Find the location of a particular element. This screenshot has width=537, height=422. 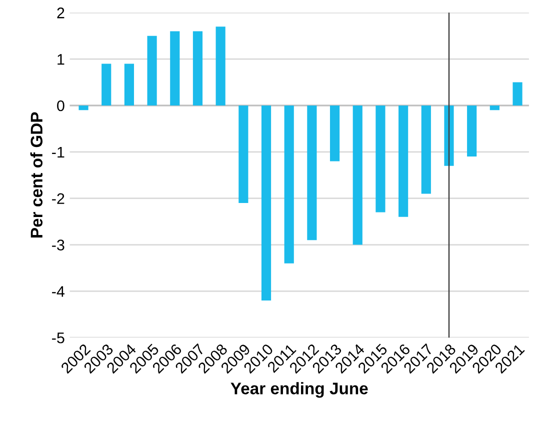

y-tick-label: 0 is located at coordinates (60, 106).